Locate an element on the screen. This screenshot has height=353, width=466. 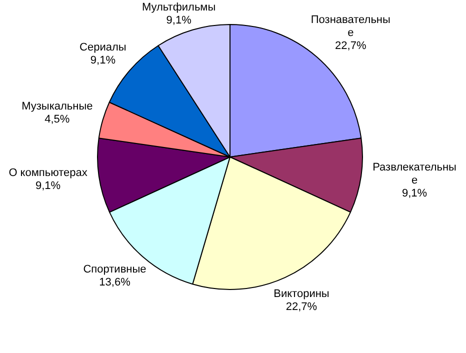
slice-label: Познавательные is located at coordinates (350, 27).